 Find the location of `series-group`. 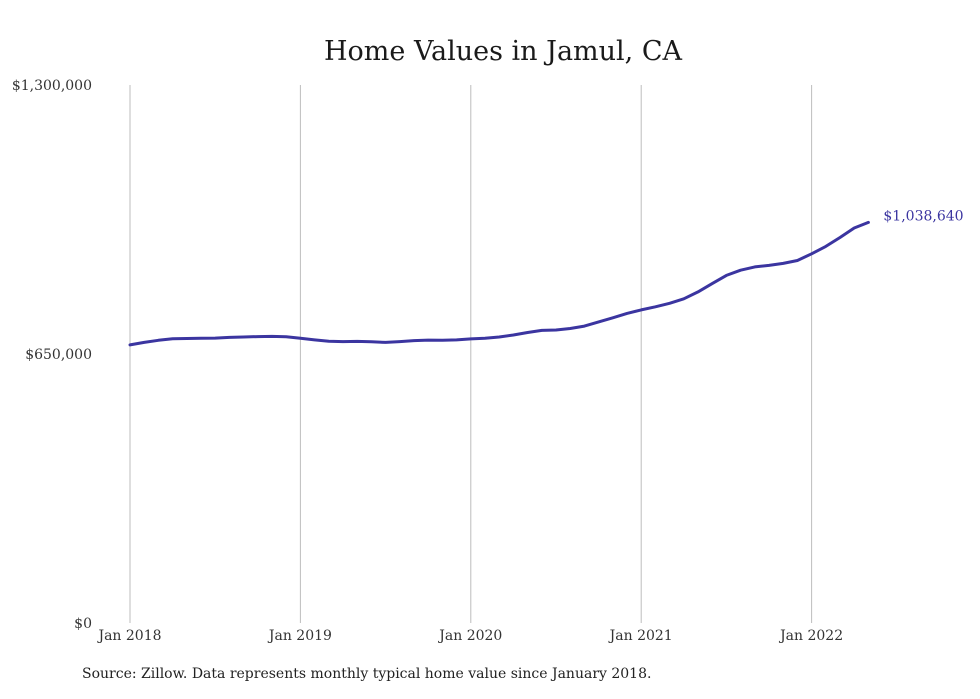

series-group is located at coordinates (499, 283).